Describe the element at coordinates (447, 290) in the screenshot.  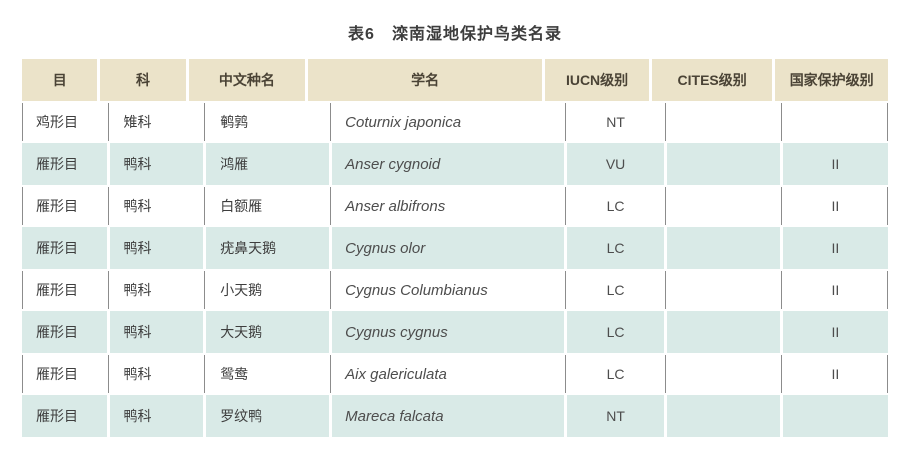
I see `cell-scientific-name: Cygnus Columbianus` at that location.